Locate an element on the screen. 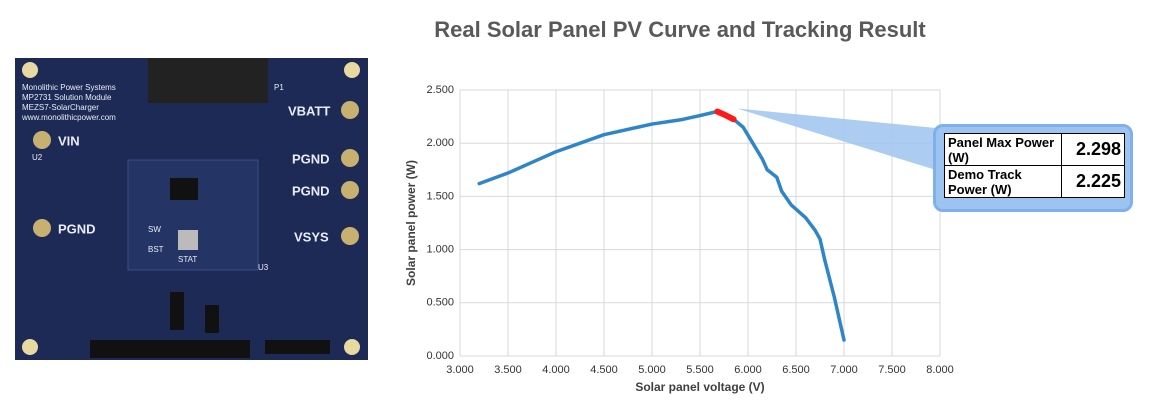 Image resolution: width=1155 pixels, height=410 pixels. x-tick-label: 3.000 is located at coordinates (460, 370).